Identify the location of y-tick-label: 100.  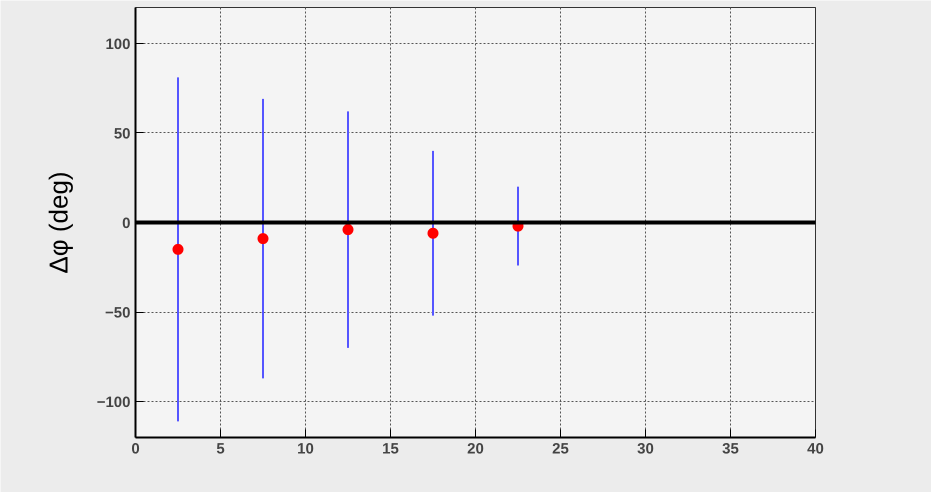
(118, 44).